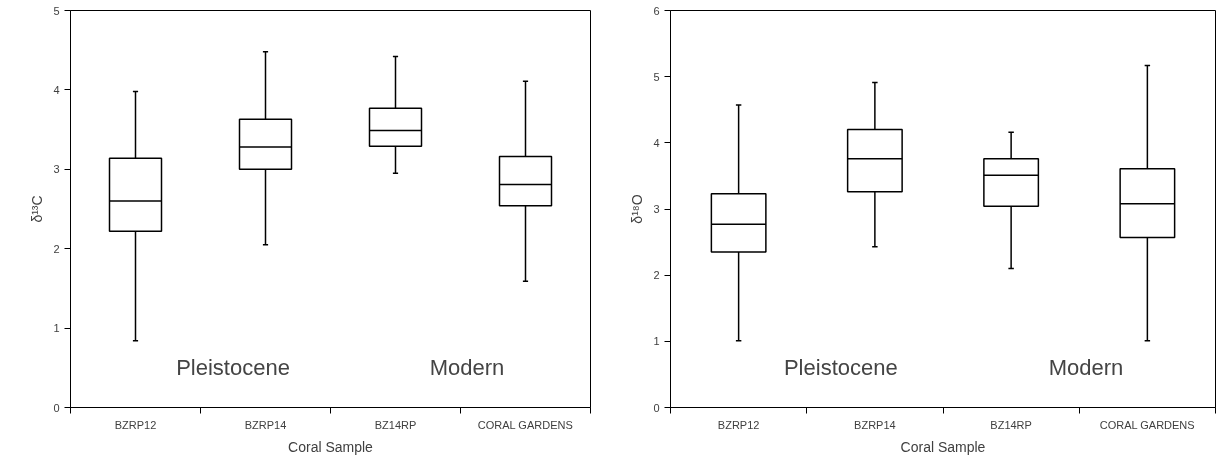 Image resolution: width=1225 pixels, height=467 pixels. What do you see at coordinates (637, 209) in the screenshot?
I see `y-axis-title: δ¹⁸O` at bounding box center [637, 209].